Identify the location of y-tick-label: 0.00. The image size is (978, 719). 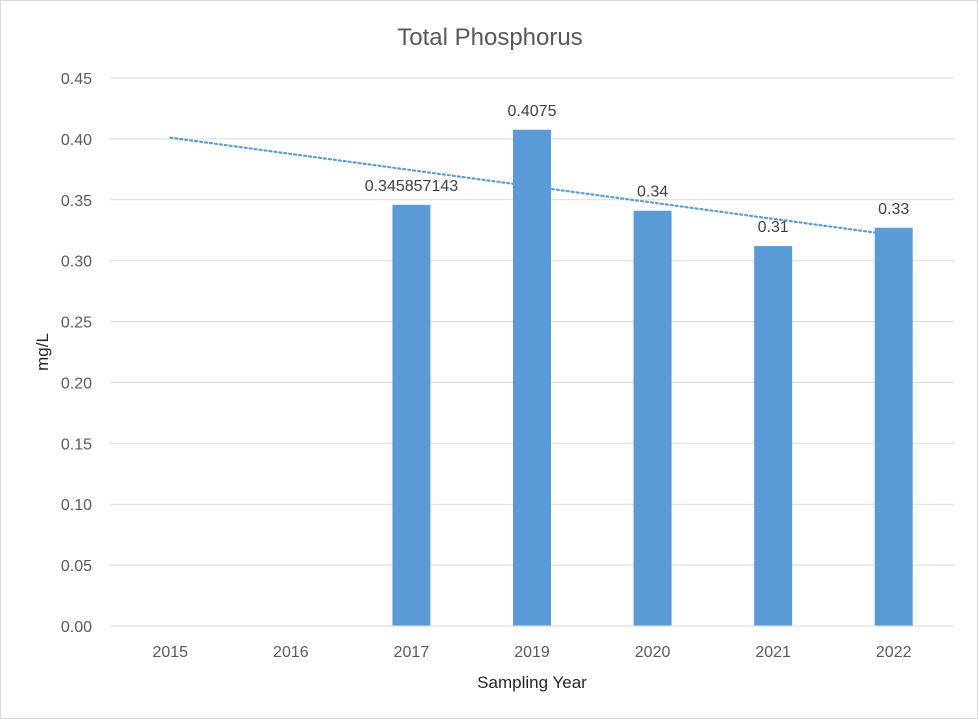
(76, 627).